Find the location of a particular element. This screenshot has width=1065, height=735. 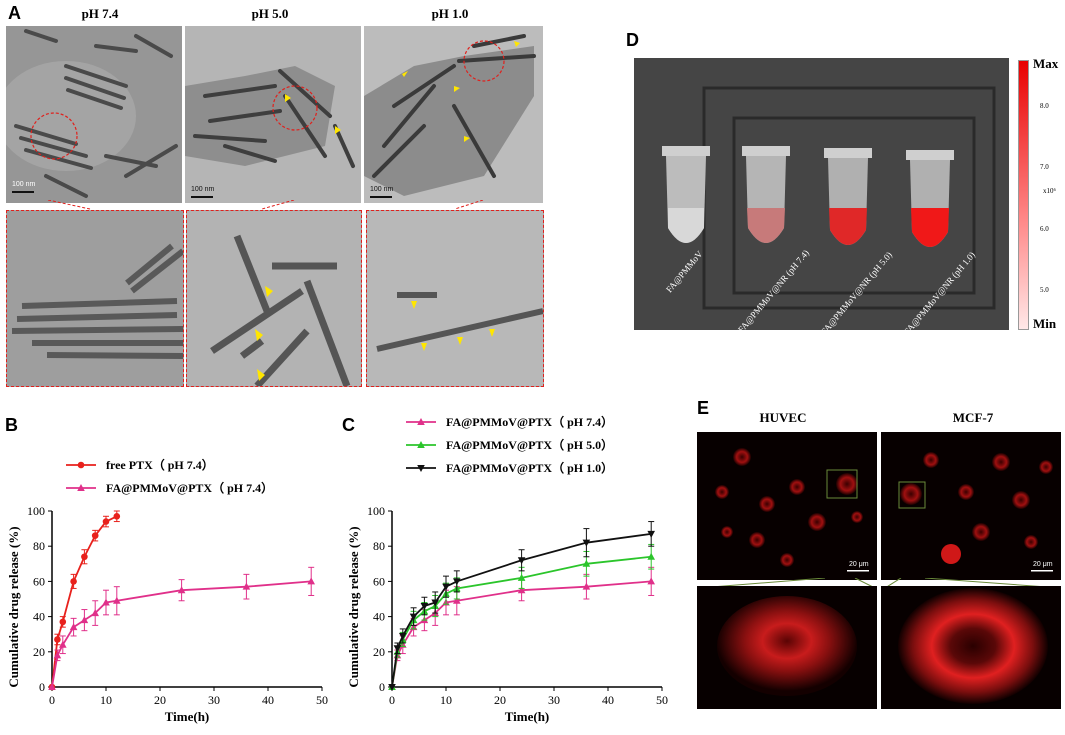

legend-label: FA@PMMoV@PTX（ pH 5.0） is located at coordinates (529, 444).